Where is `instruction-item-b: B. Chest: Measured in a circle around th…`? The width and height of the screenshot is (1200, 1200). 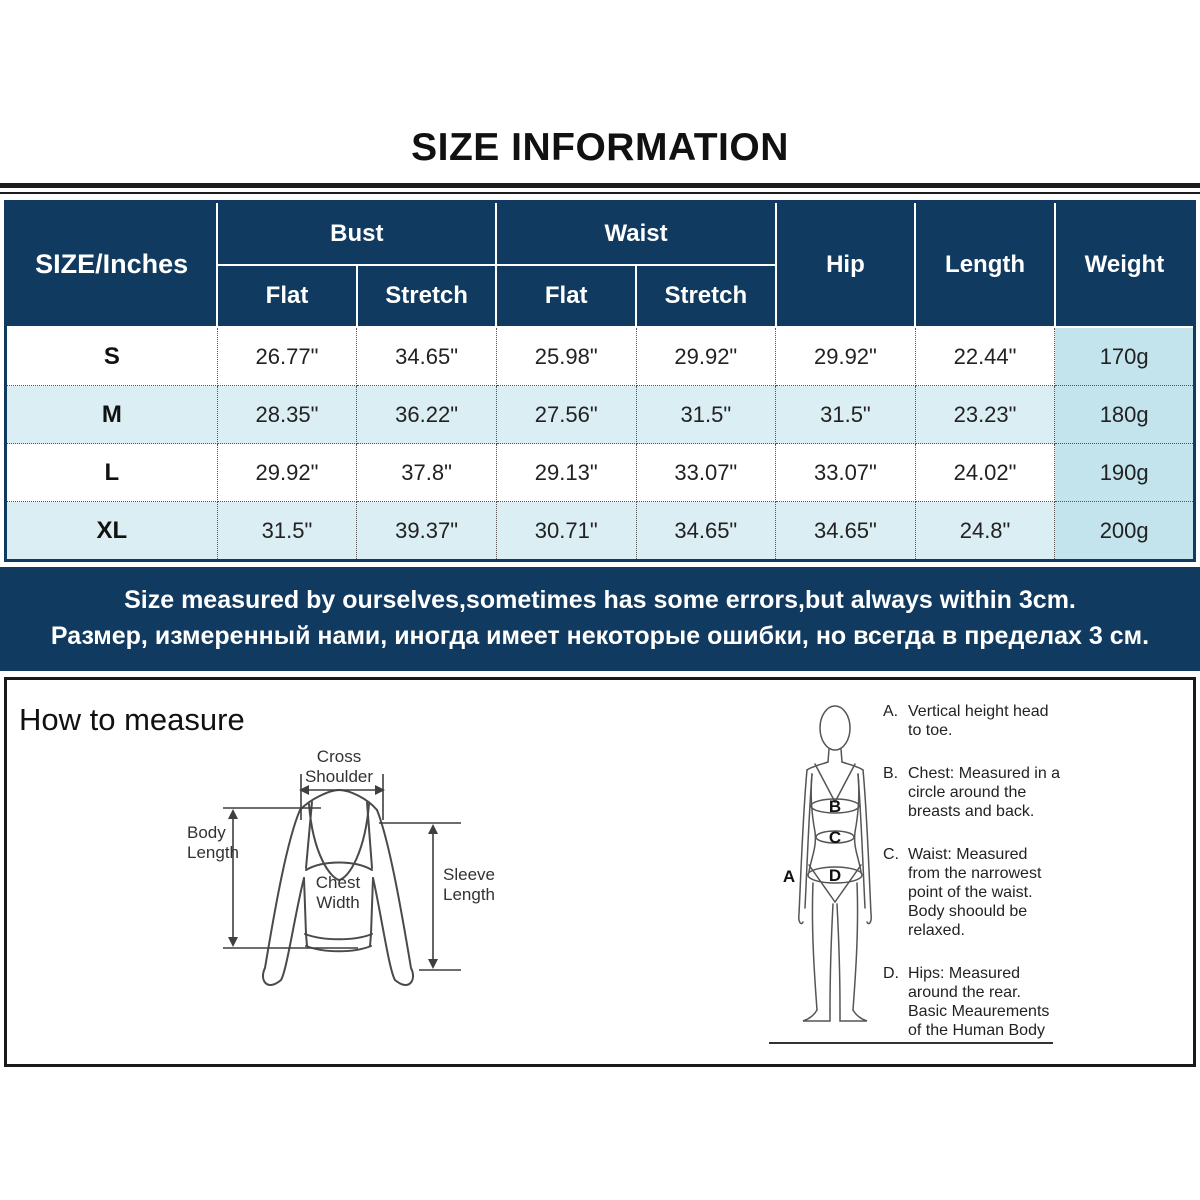
instruction-item-b: B. Chest: Measured in a circle around th… is located at coordinates (1003, 792).